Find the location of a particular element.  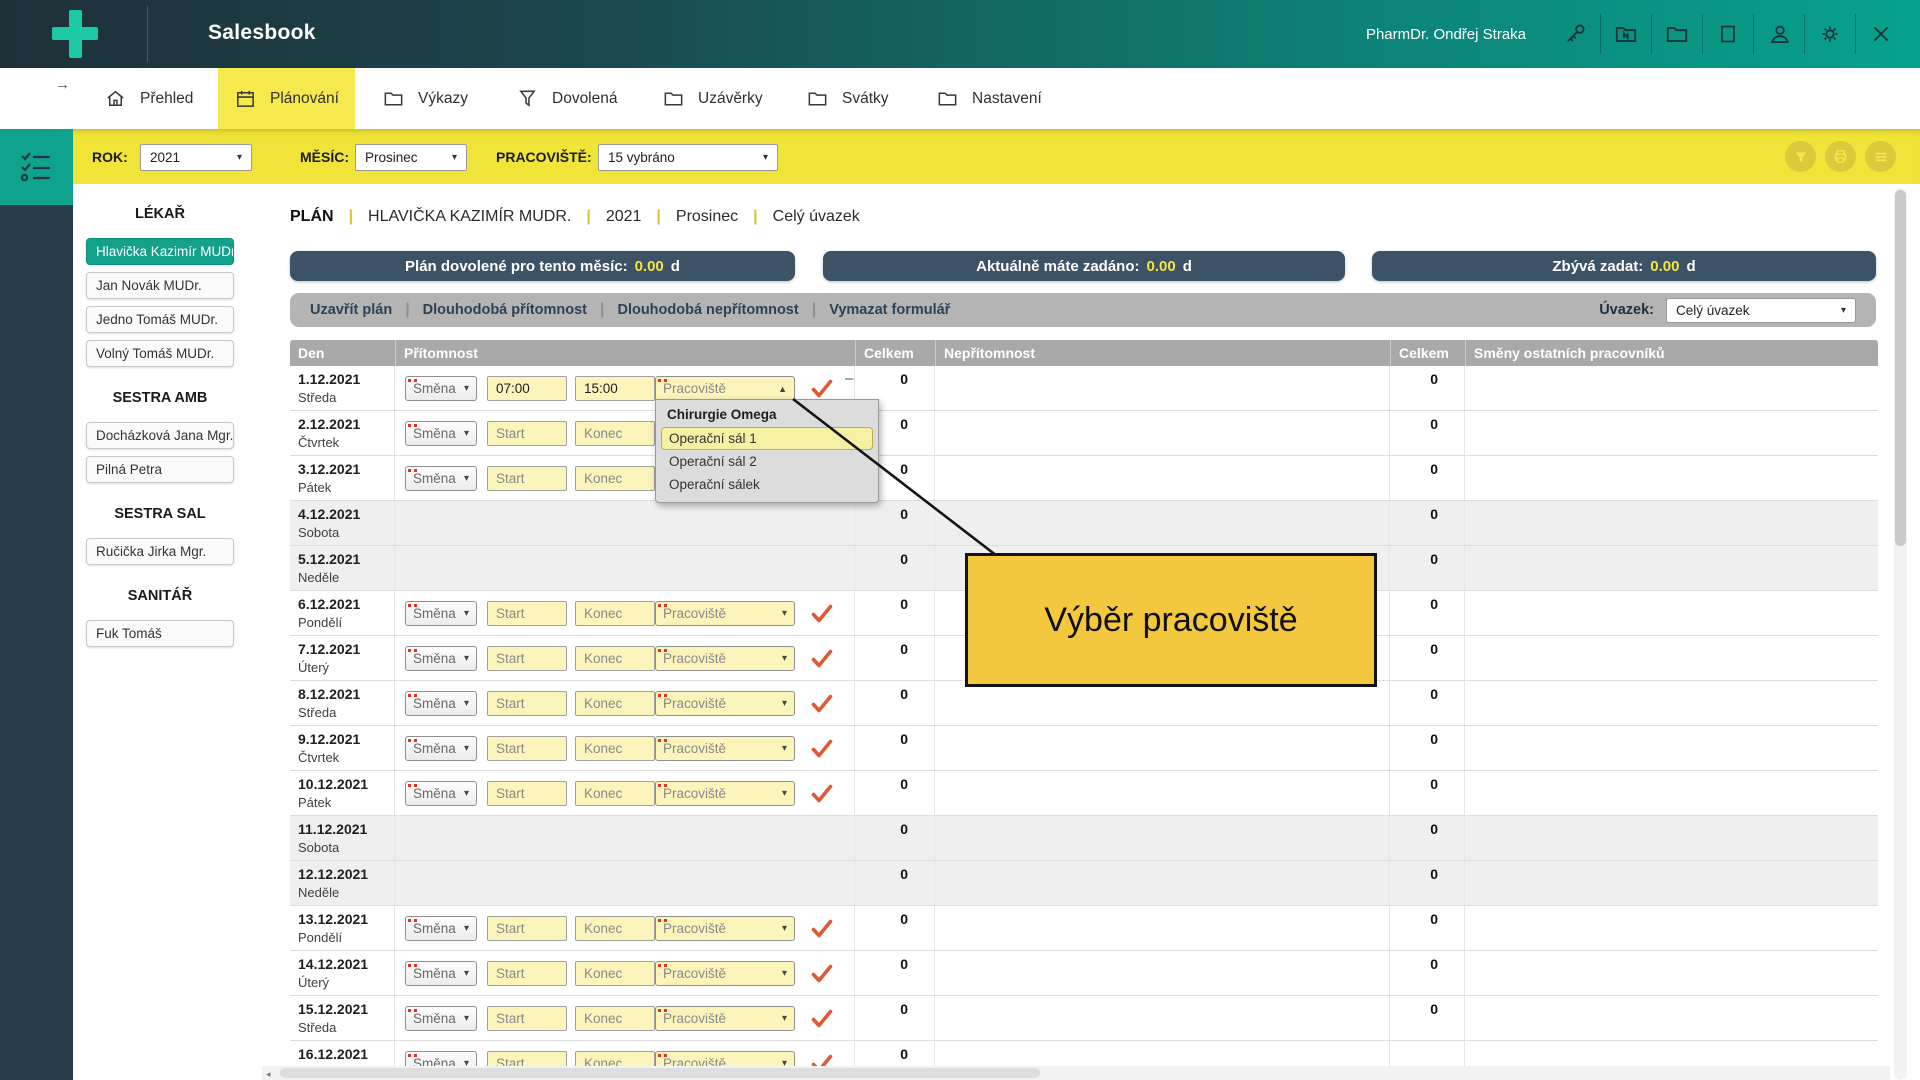

collapse-arrow-icon: → is located at coordinates (62, 84).